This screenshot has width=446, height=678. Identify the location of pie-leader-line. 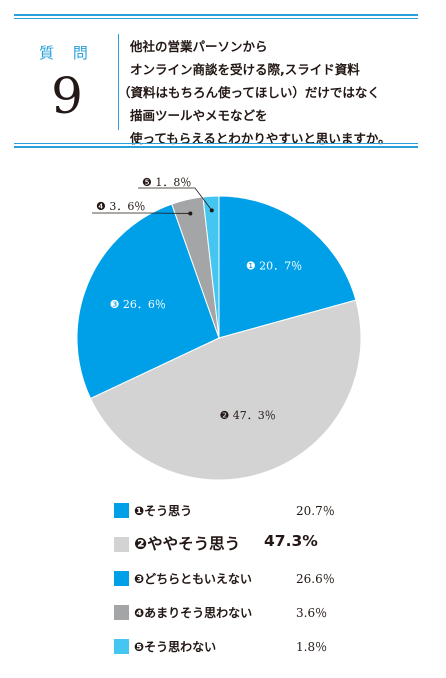
(175, 199).